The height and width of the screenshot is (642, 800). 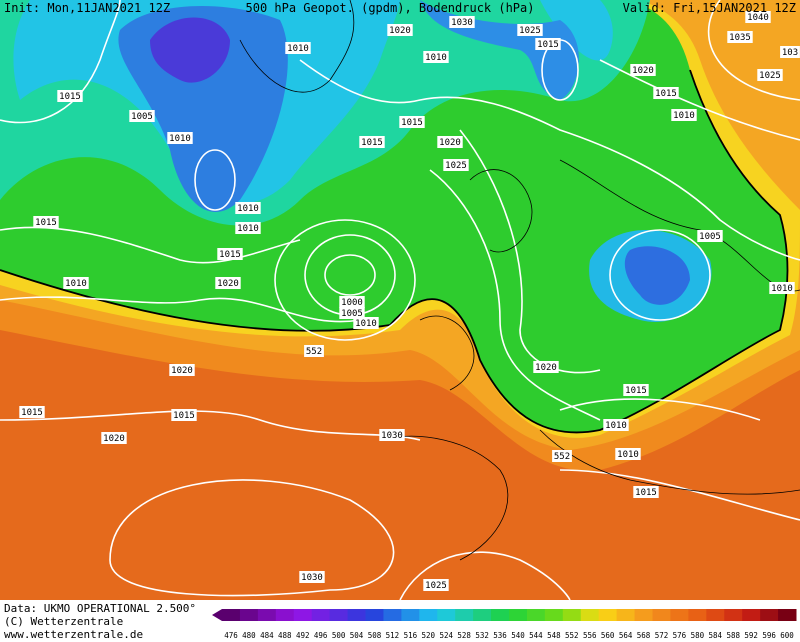 What do you see at coordinates (321, 635) in the screenshot?
I see `colorbar-label: 496` at bounding box center [321, 635].